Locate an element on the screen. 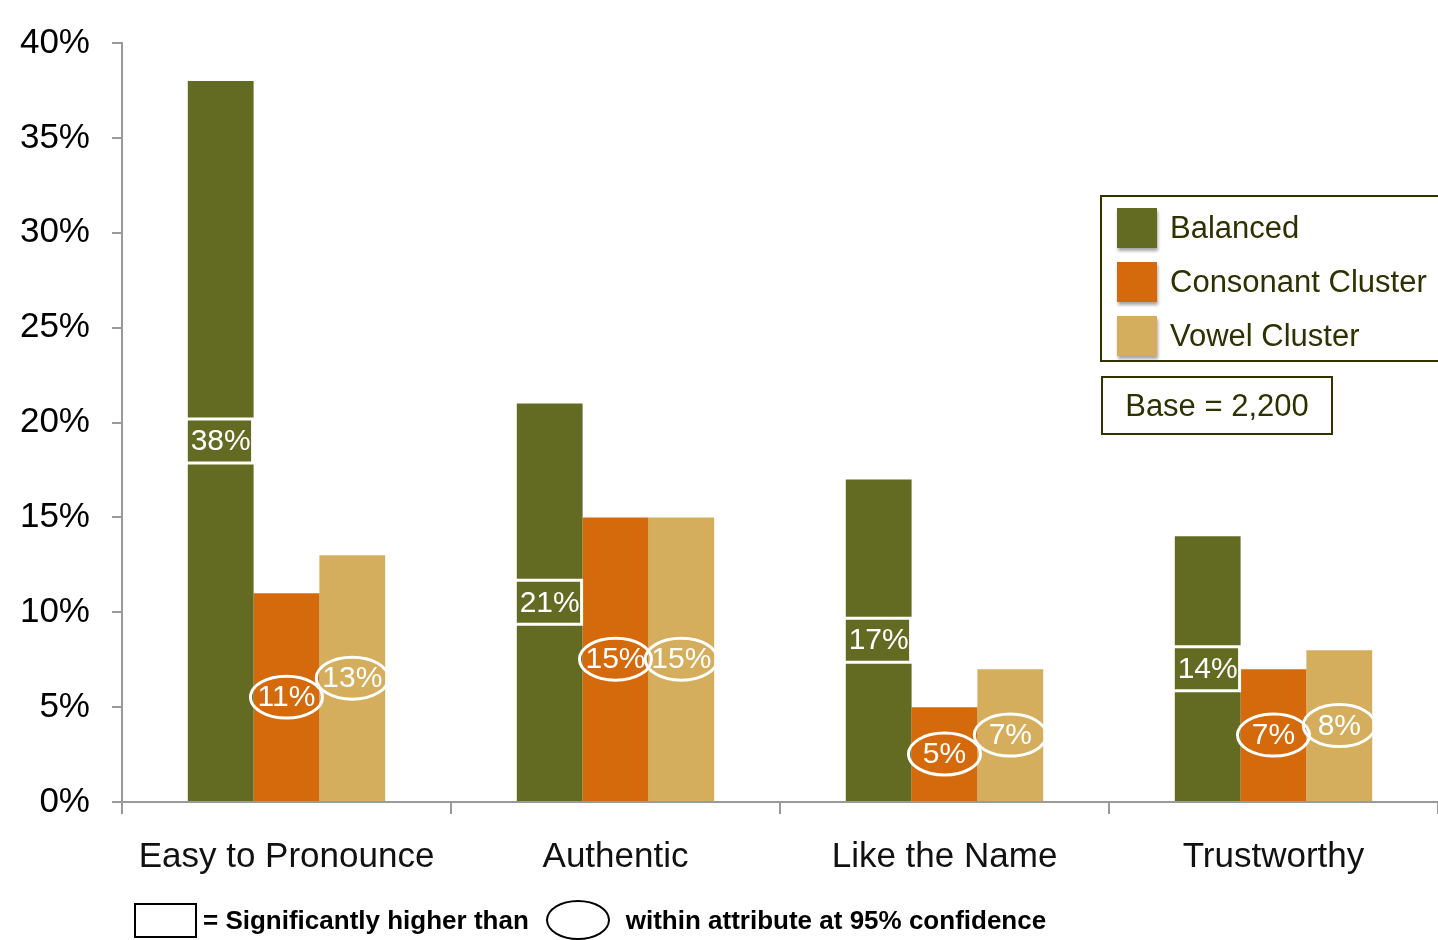 The image size is (1438, 940). y-tick-label: 20% is located at coordinates (54, 420).